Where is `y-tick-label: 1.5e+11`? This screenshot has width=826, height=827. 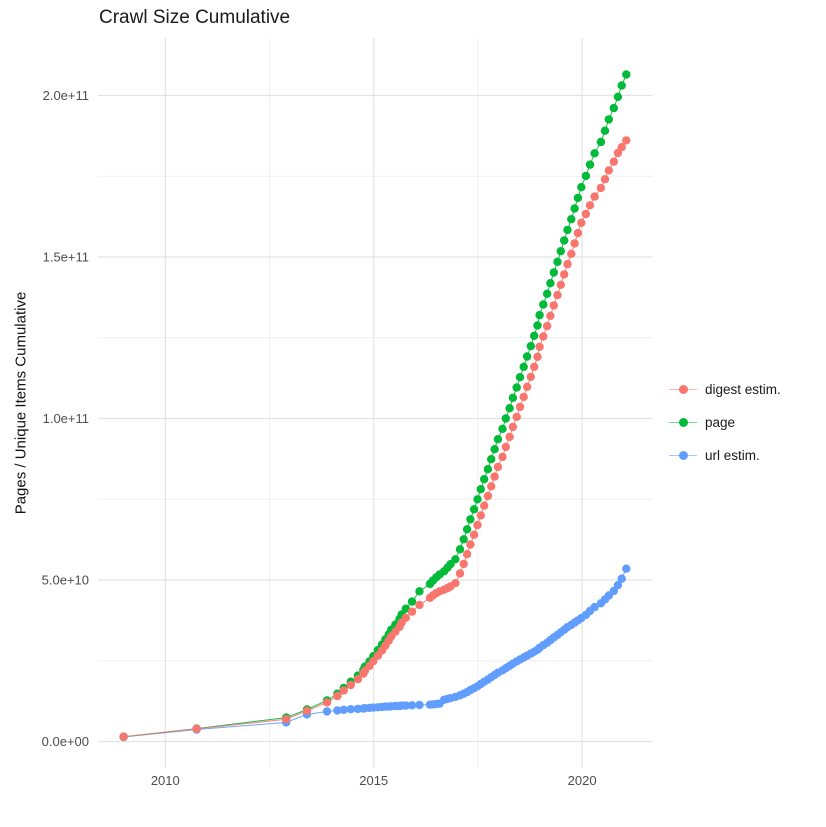 y-tick-label: 1.5e+11 is located at coordinates (66, 257).